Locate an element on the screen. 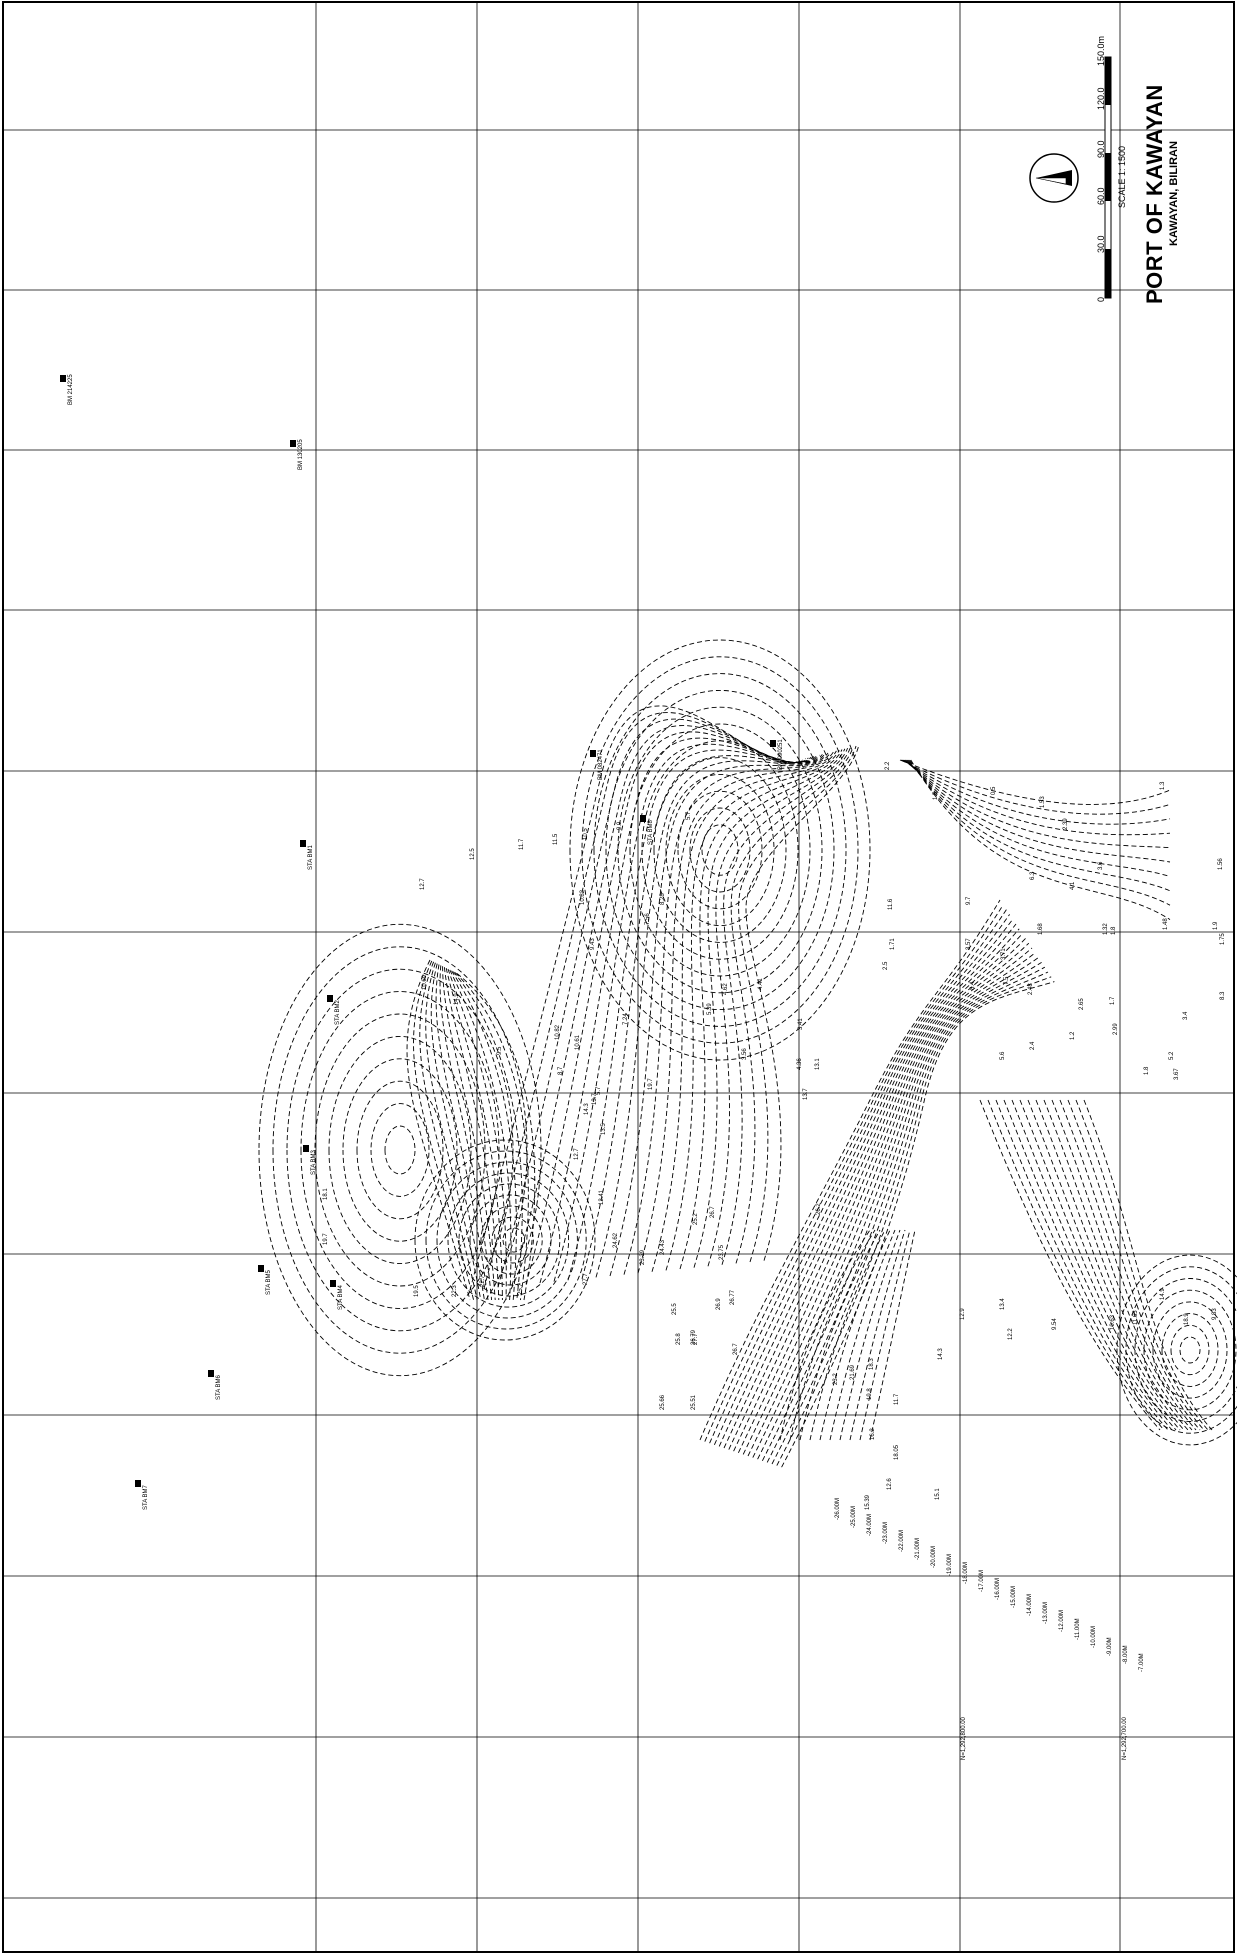 This screenshot has width=1237, height=1955. sounding-label: 26.7 is located at coordinates (713, 1212).